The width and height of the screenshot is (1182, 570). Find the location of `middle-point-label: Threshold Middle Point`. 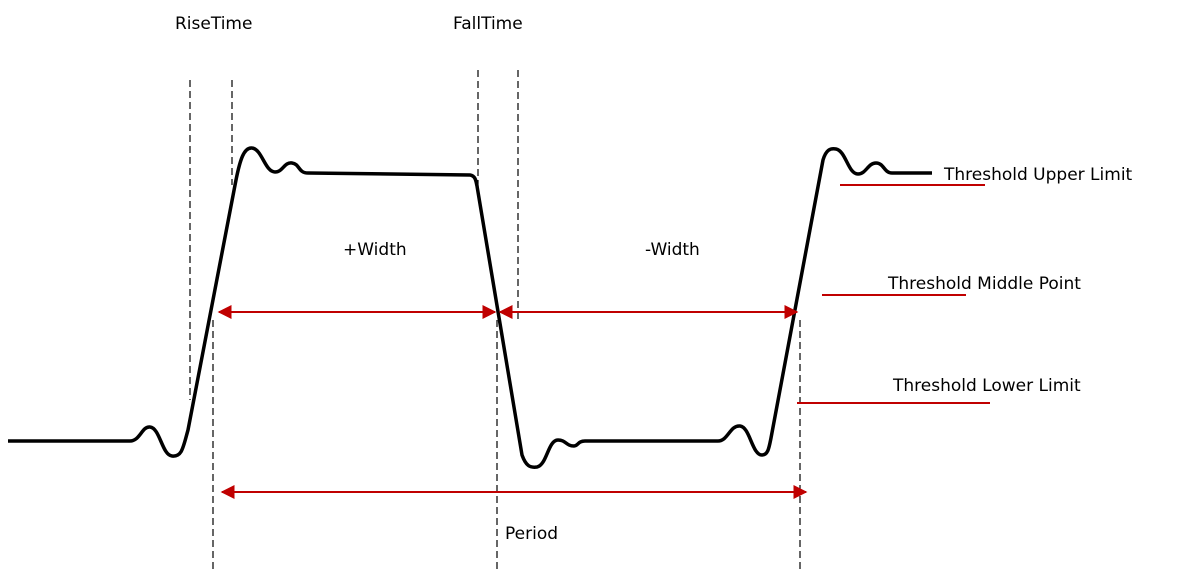

middle-point-label: Threshold Middle Point is located at coordinates (984, 284).